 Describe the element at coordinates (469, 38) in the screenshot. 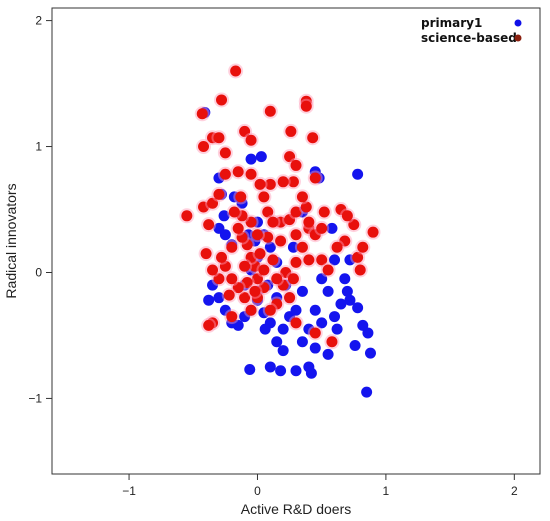

I see `legend-label: science-based` at that location.